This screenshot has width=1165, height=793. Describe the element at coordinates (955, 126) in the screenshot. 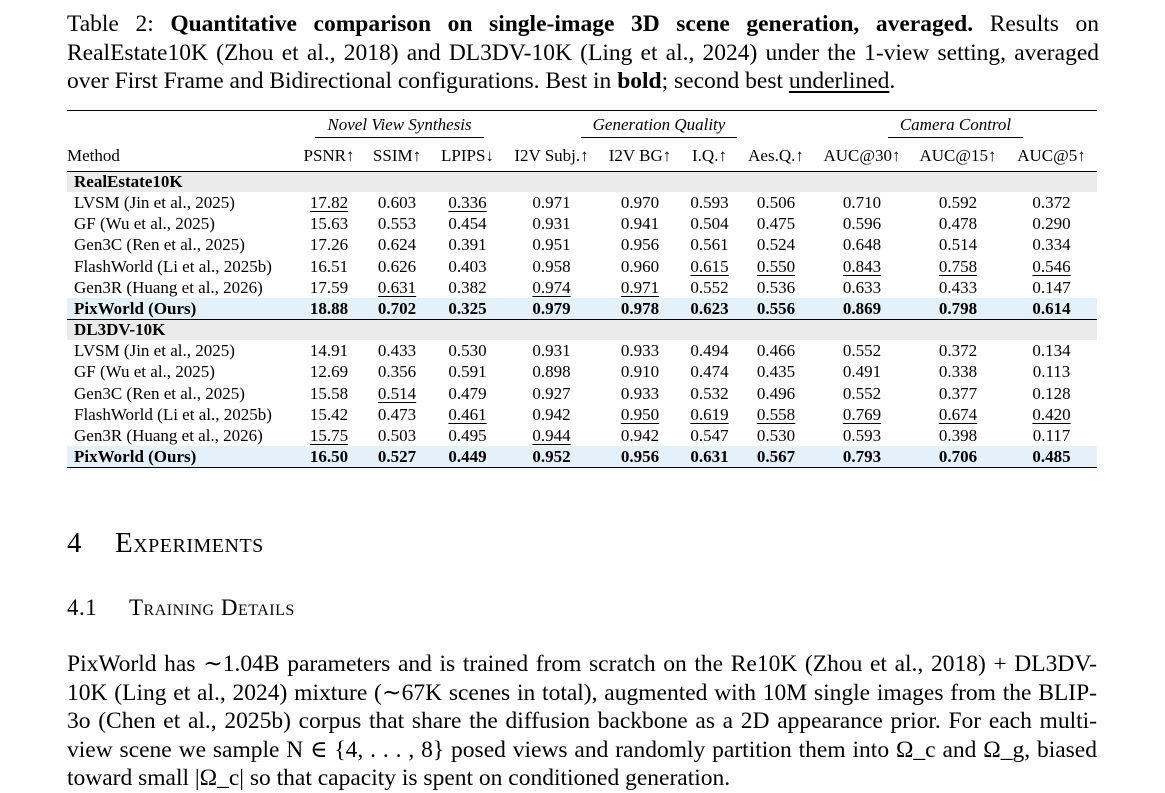

I see `group-header-camera-control: Camera Control` at that location.